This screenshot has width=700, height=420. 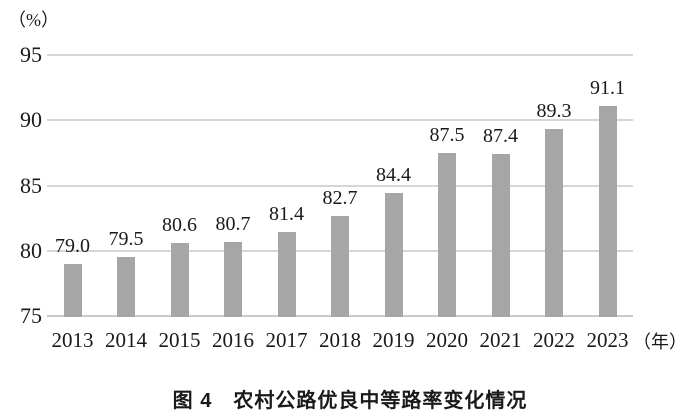 What do you see at coordinates (179, 224) in the screenshot?
I see `bar-value-label-2015: 80.6` at bounding box center [179, 224].